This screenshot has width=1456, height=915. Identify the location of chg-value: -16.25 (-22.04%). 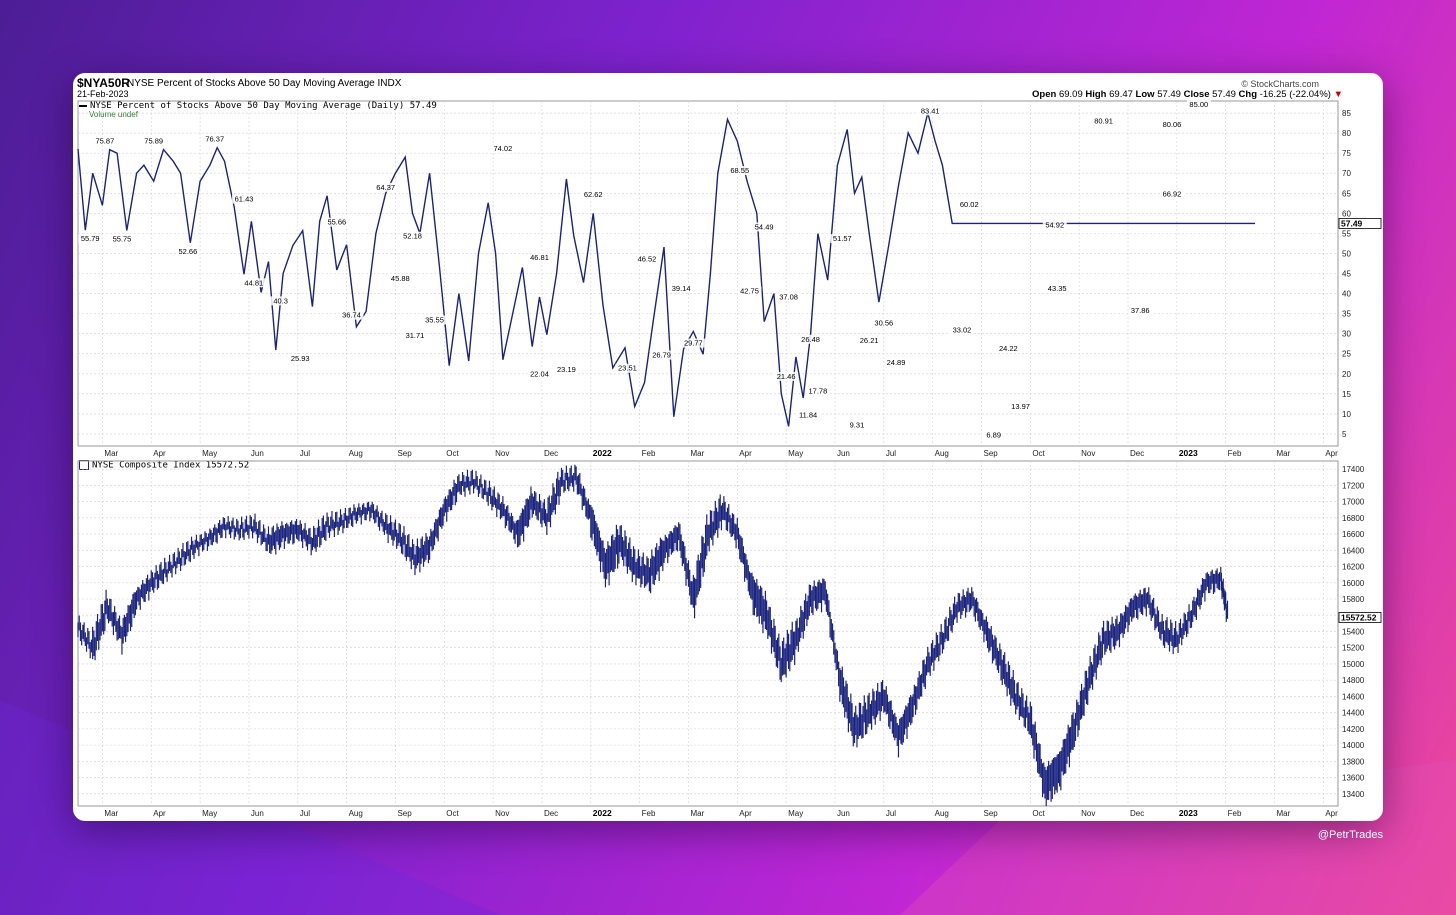
(1295, 94).